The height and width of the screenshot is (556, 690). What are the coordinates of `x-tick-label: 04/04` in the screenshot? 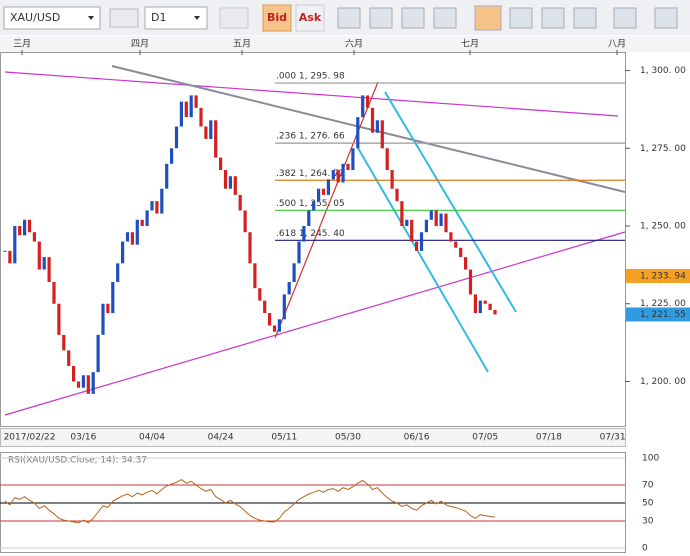 It's located at (152, 438).